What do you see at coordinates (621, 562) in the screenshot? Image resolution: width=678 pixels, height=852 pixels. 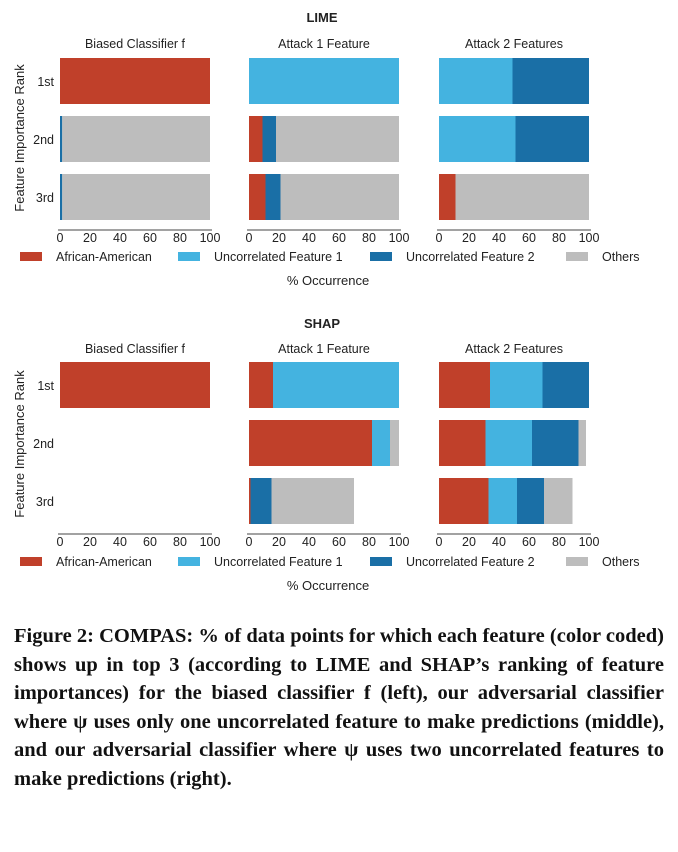 I see `shap-legend-label: Others` at bounding box center [621, 562].